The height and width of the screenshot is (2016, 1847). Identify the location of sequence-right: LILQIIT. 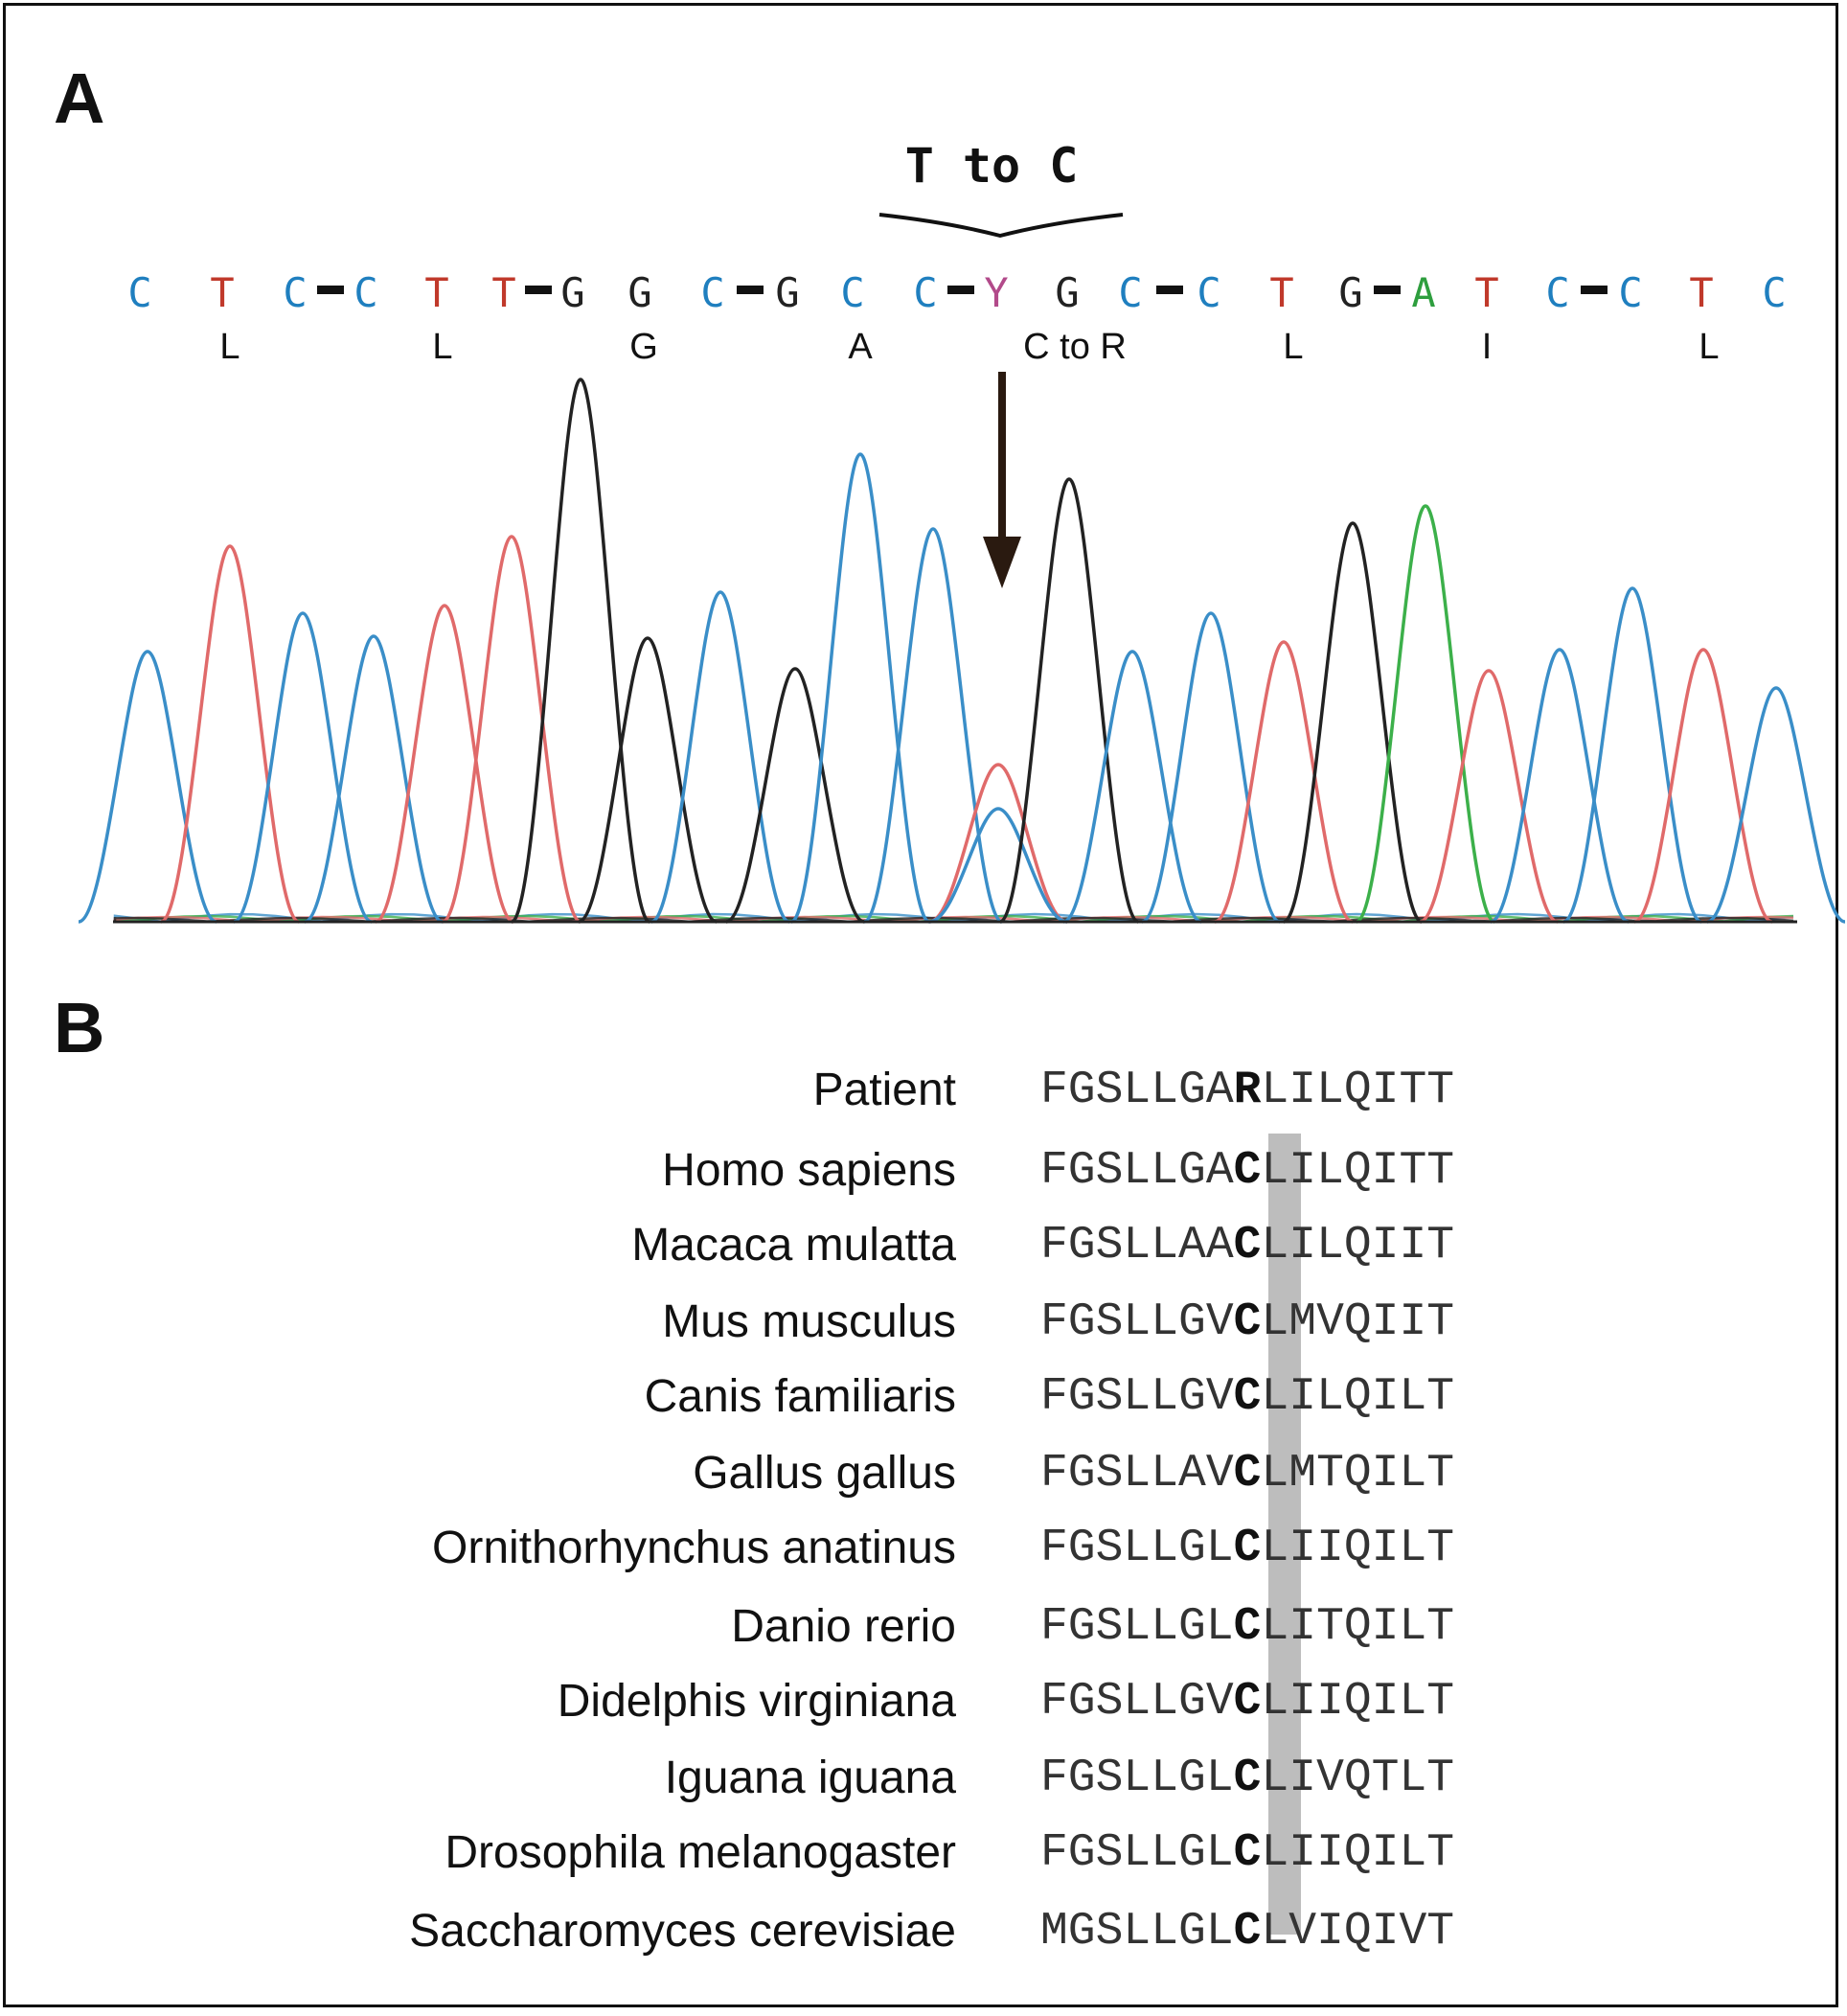
(1358, 1245).